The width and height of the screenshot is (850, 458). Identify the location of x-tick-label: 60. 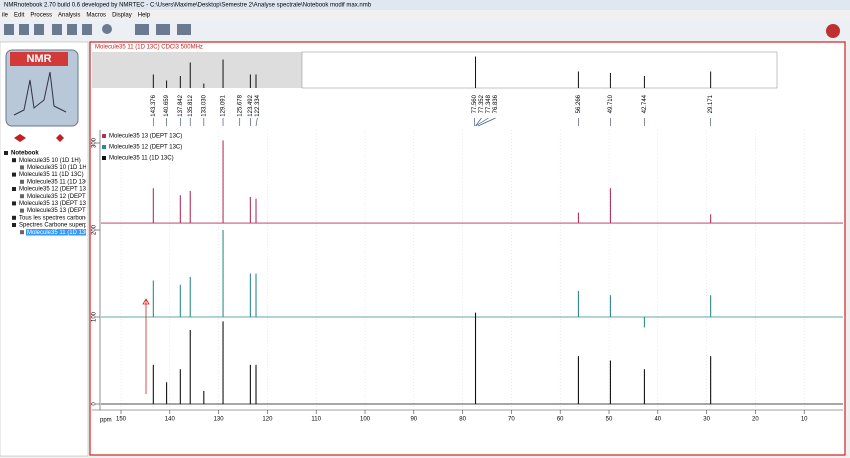
(560, 420).